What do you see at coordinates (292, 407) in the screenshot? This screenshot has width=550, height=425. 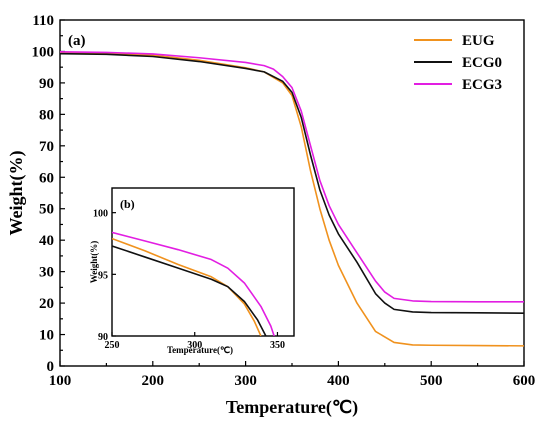 I see `main-x-axis-title: Temperature(℃)` at bounding box center [292, 407].